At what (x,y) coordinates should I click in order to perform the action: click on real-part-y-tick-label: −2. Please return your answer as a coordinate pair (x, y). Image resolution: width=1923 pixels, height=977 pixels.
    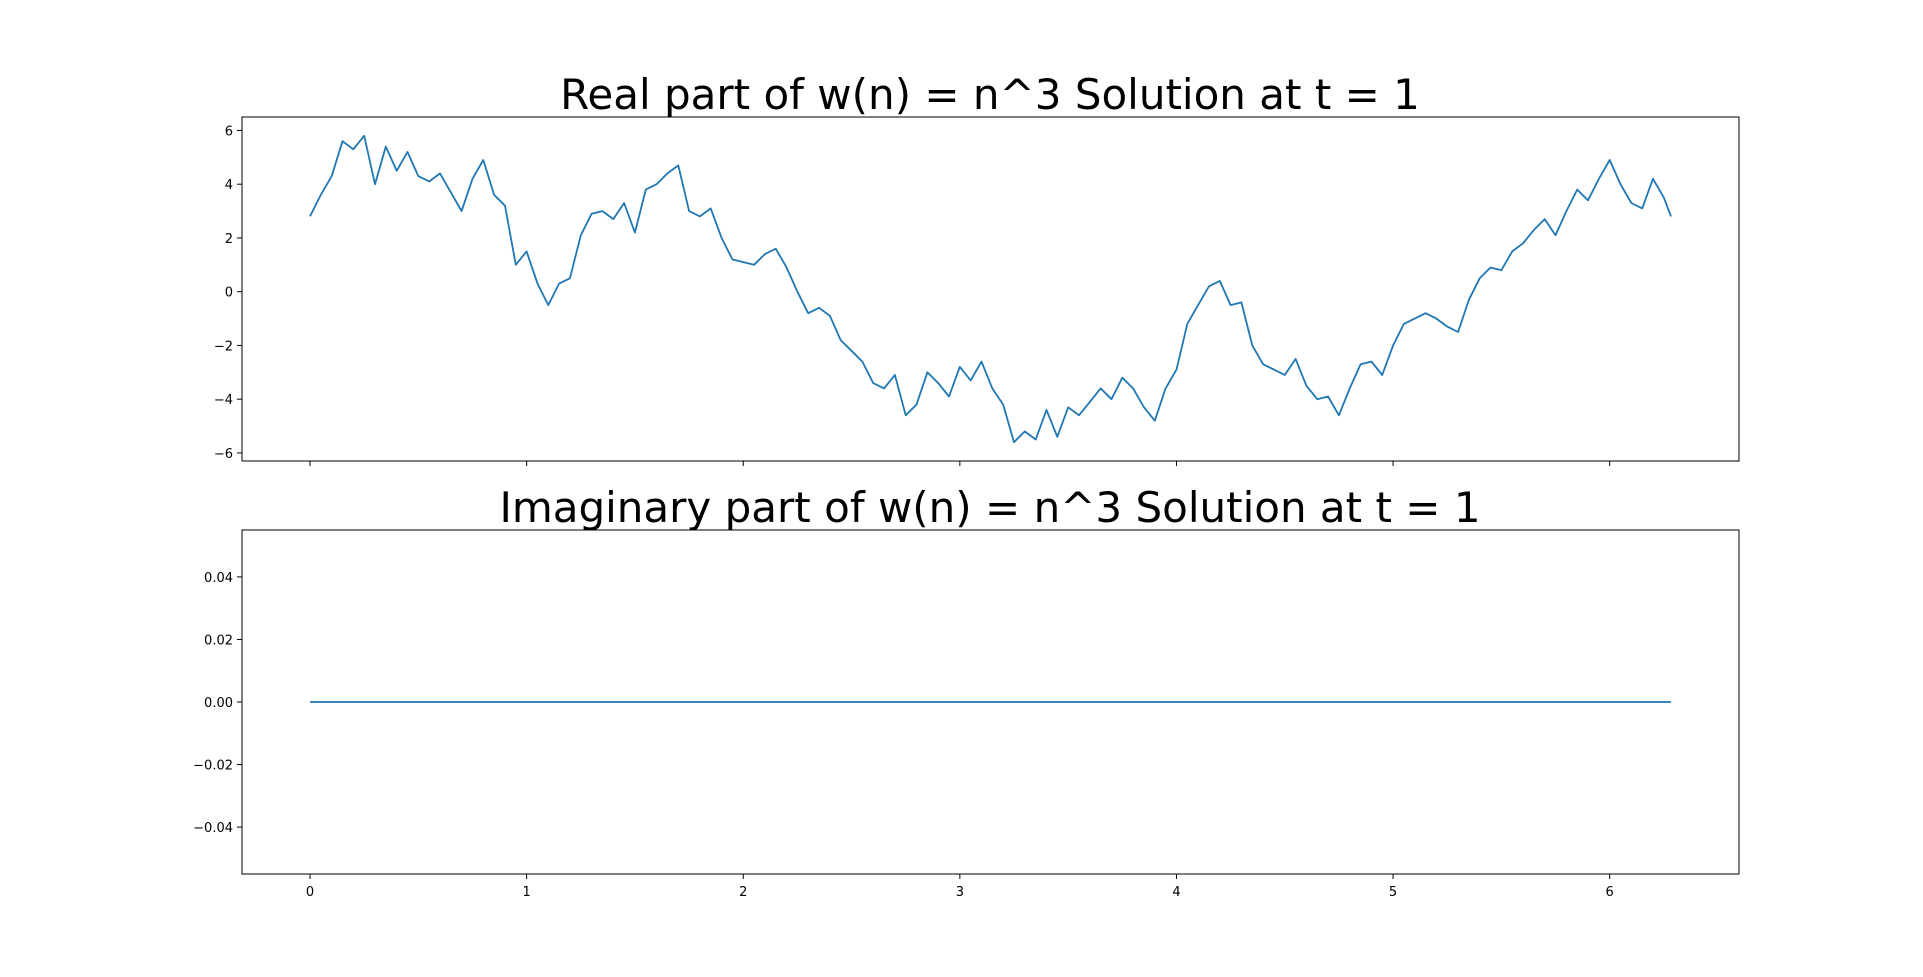
    Looking at the image, I should click on (223, 346).